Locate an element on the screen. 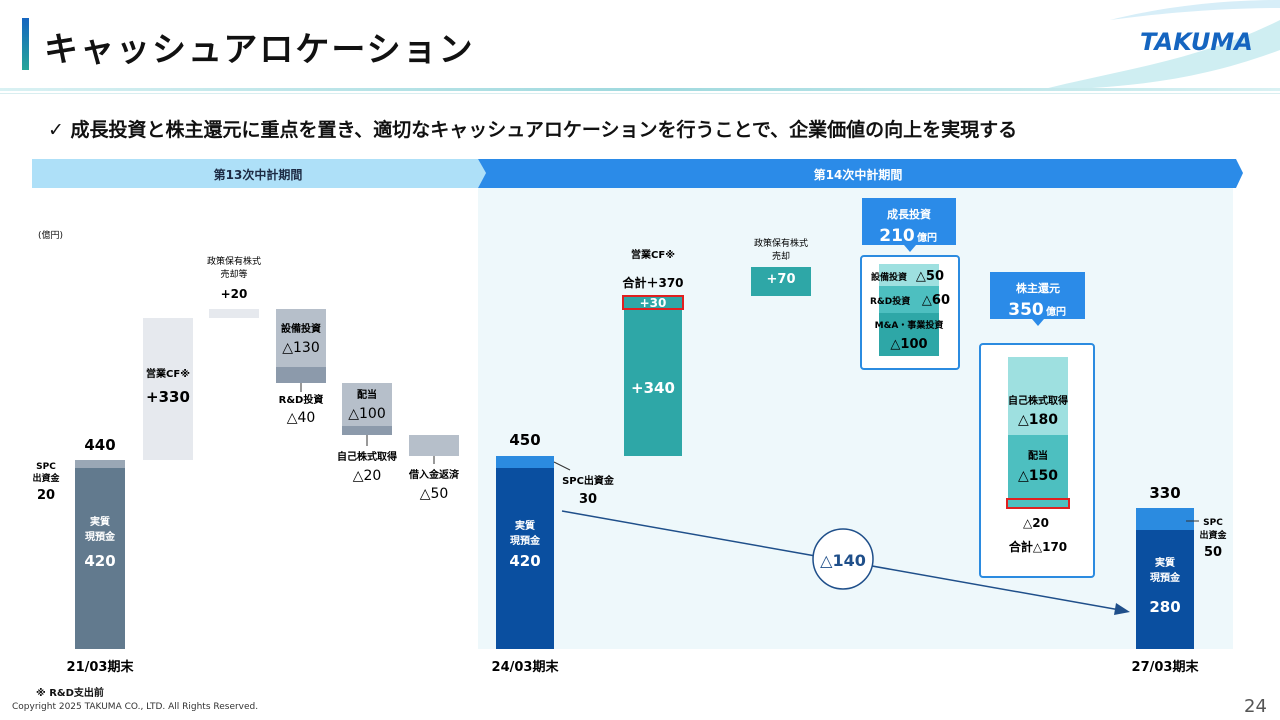 The width and height of the screenshot is (1280, 720). page-title: キャッシュアロケーション is located at coordinates (259, 50).